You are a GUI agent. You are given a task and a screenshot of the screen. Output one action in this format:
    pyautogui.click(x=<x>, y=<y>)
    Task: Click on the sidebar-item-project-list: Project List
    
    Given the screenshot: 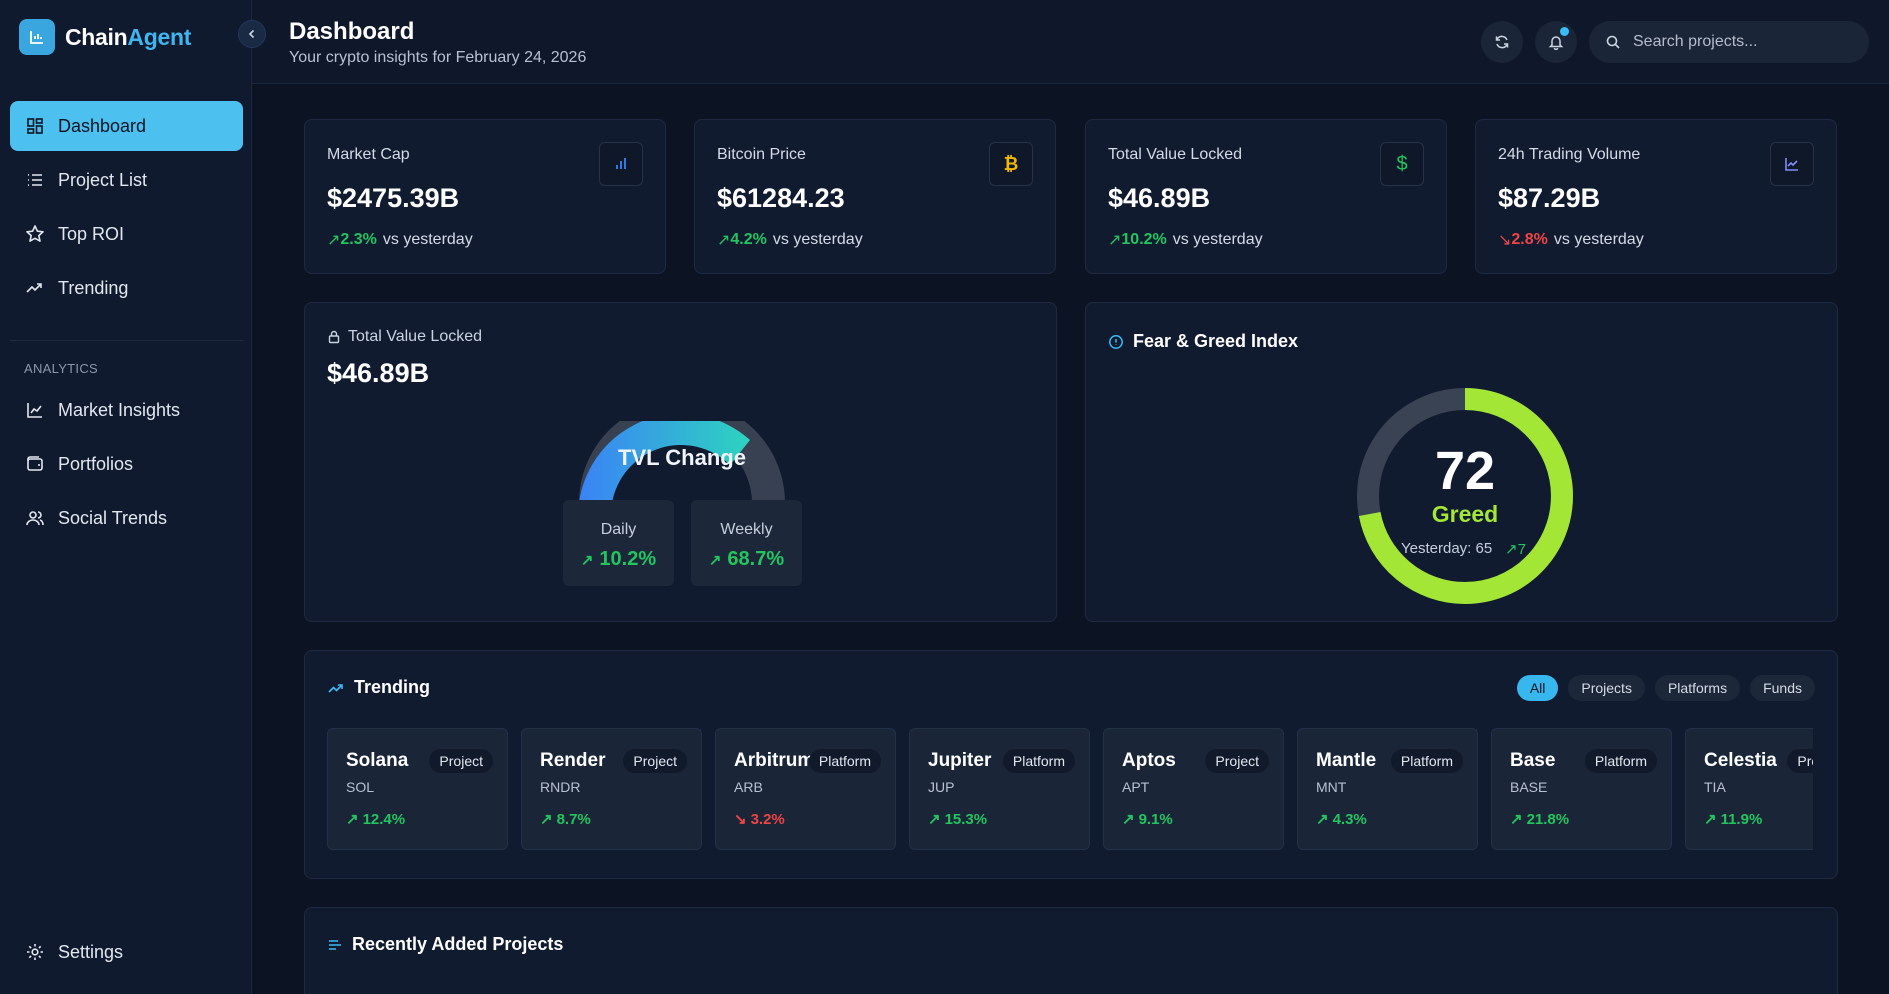 What is the action you would take?
    pyautogui.click(x=126, y=180)
    